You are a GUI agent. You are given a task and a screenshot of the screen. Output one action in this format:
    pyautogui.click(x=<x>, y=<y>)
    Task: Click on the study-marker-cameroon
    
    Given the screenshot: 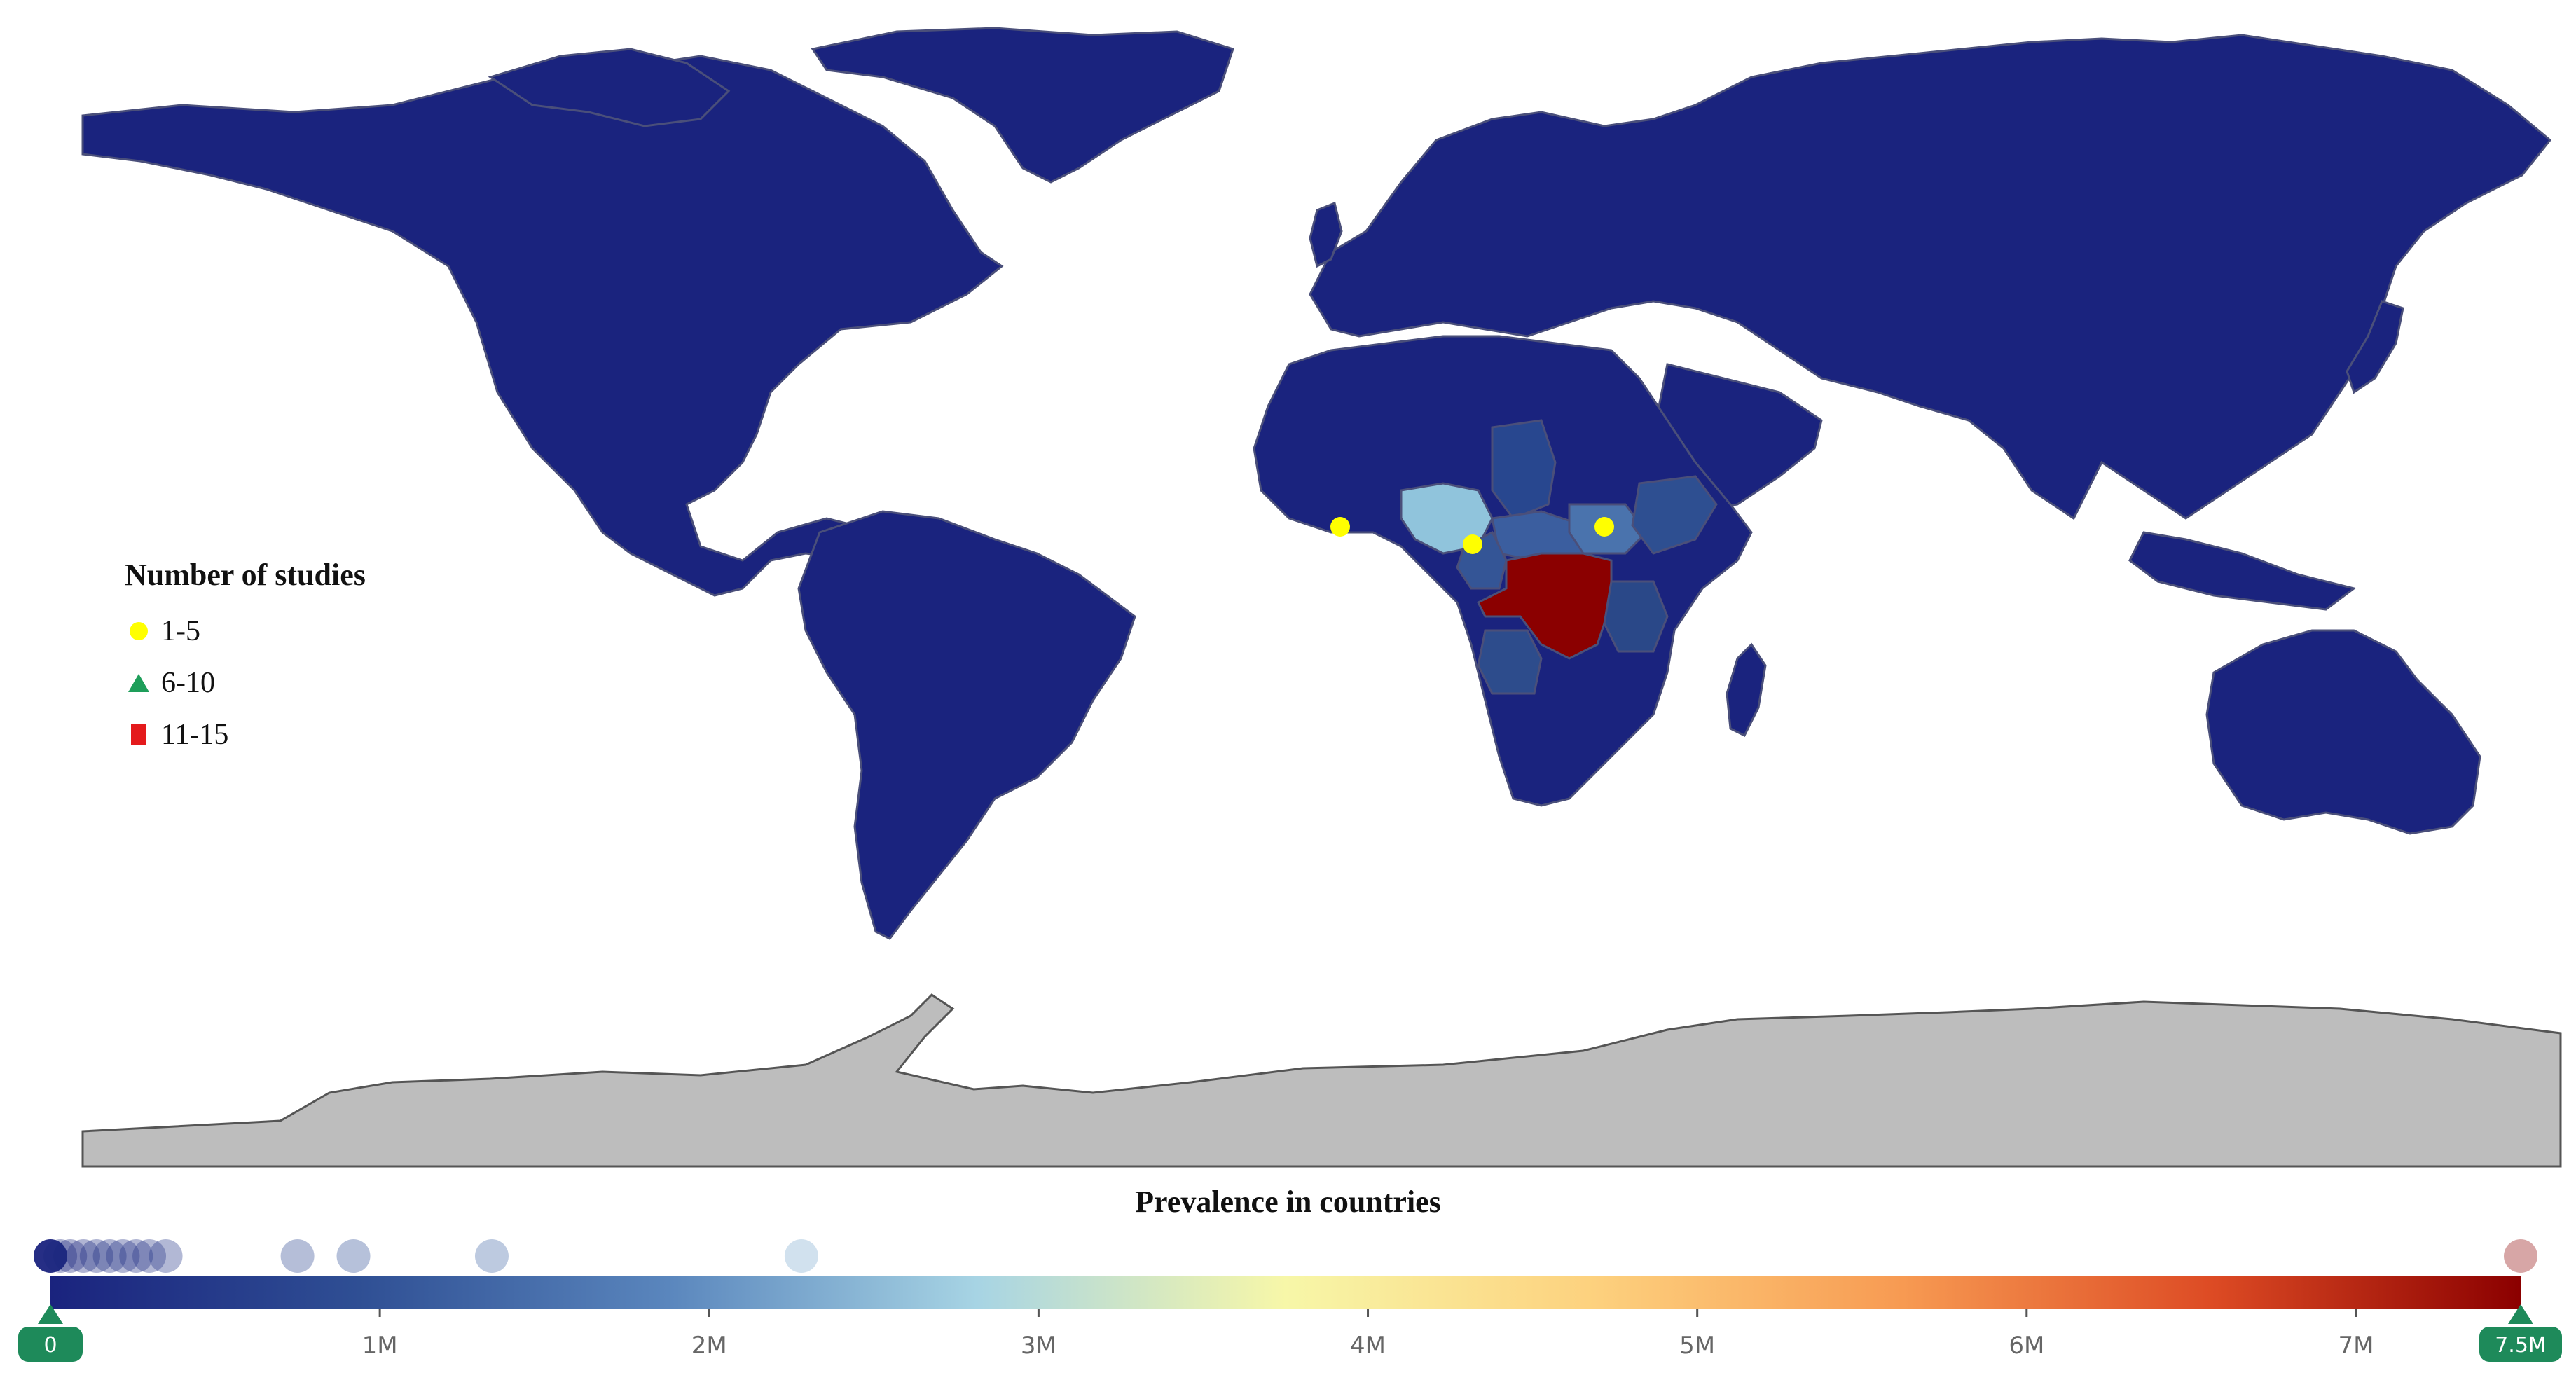 What is the action you would take?
    pyautogui.click(x=1472, y=544)
    